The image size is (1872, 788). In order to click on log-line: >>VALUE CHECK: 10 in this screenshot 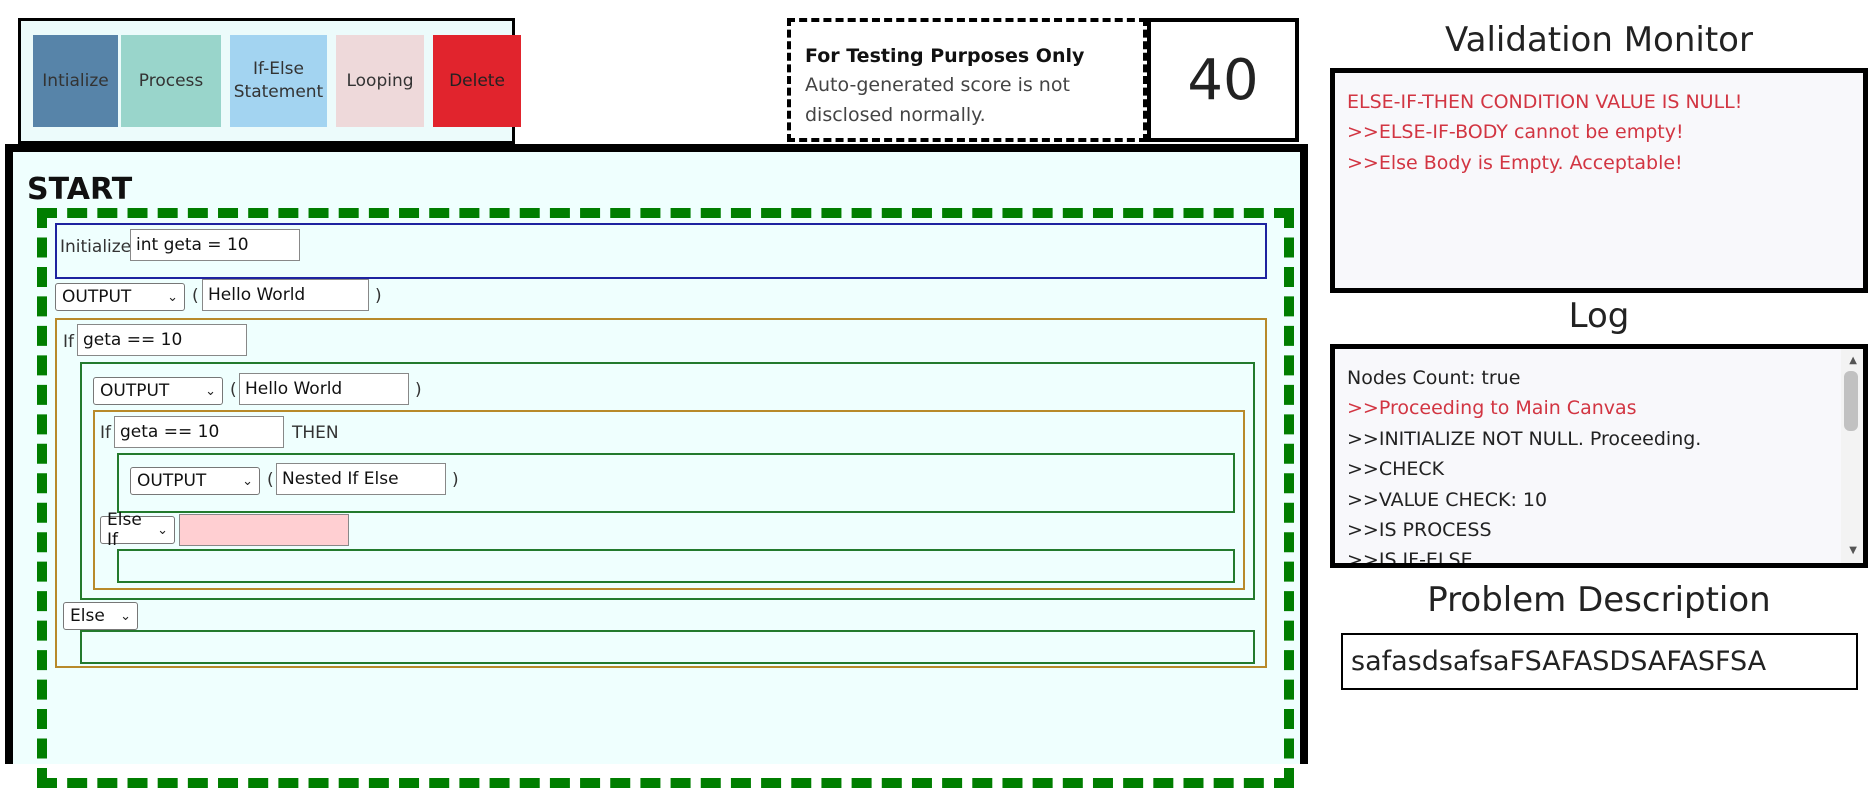, I will do `click(1447, 499)`.